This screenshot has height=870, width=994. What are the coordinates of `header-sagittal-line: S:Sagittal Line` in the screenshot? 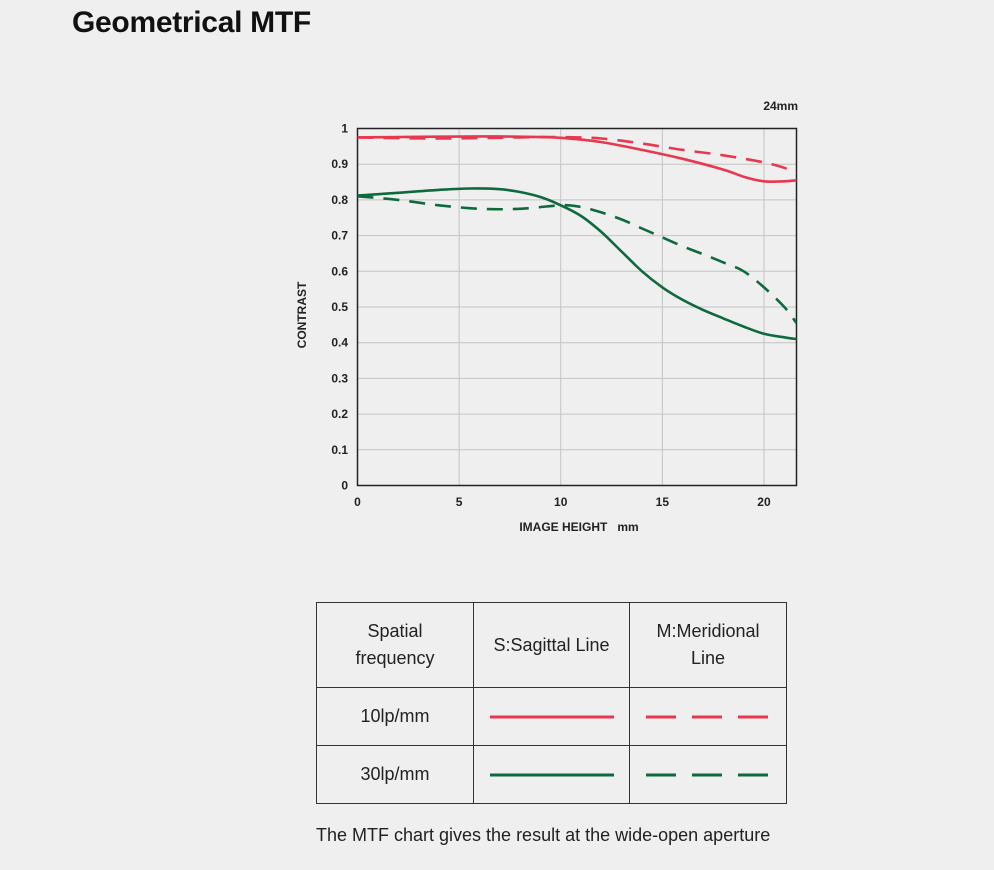 It's located at (551, 645).